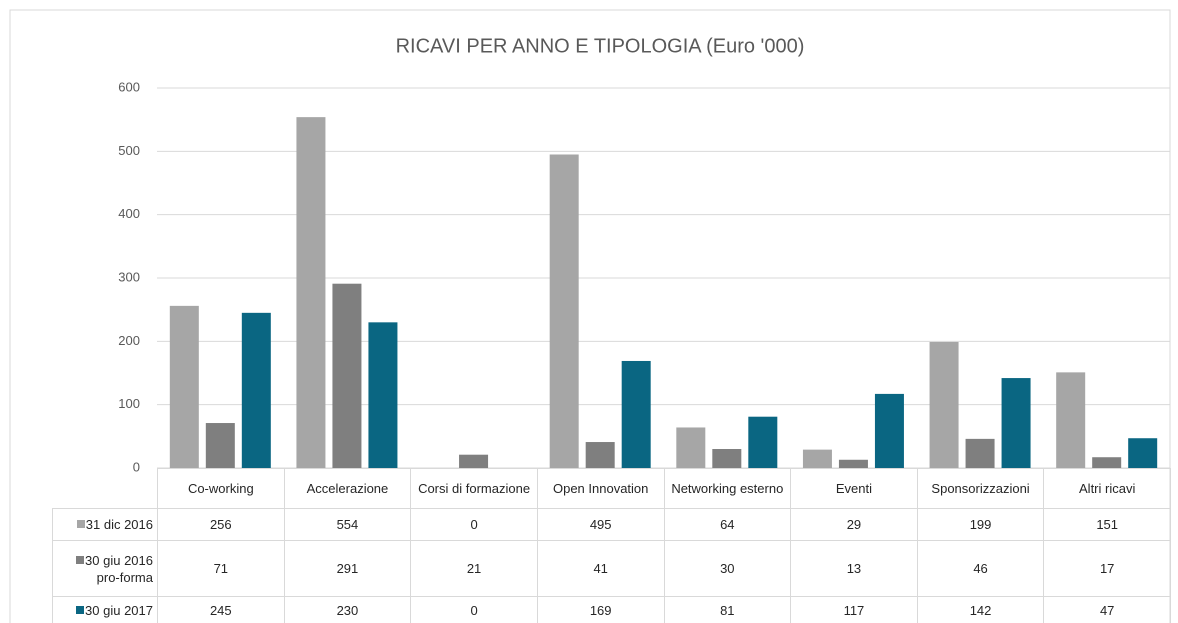  What do you see at coordinates (854, 488) in the screenshot?
I see `x-tick-label: Eventi` at bounding box center [854, 488].